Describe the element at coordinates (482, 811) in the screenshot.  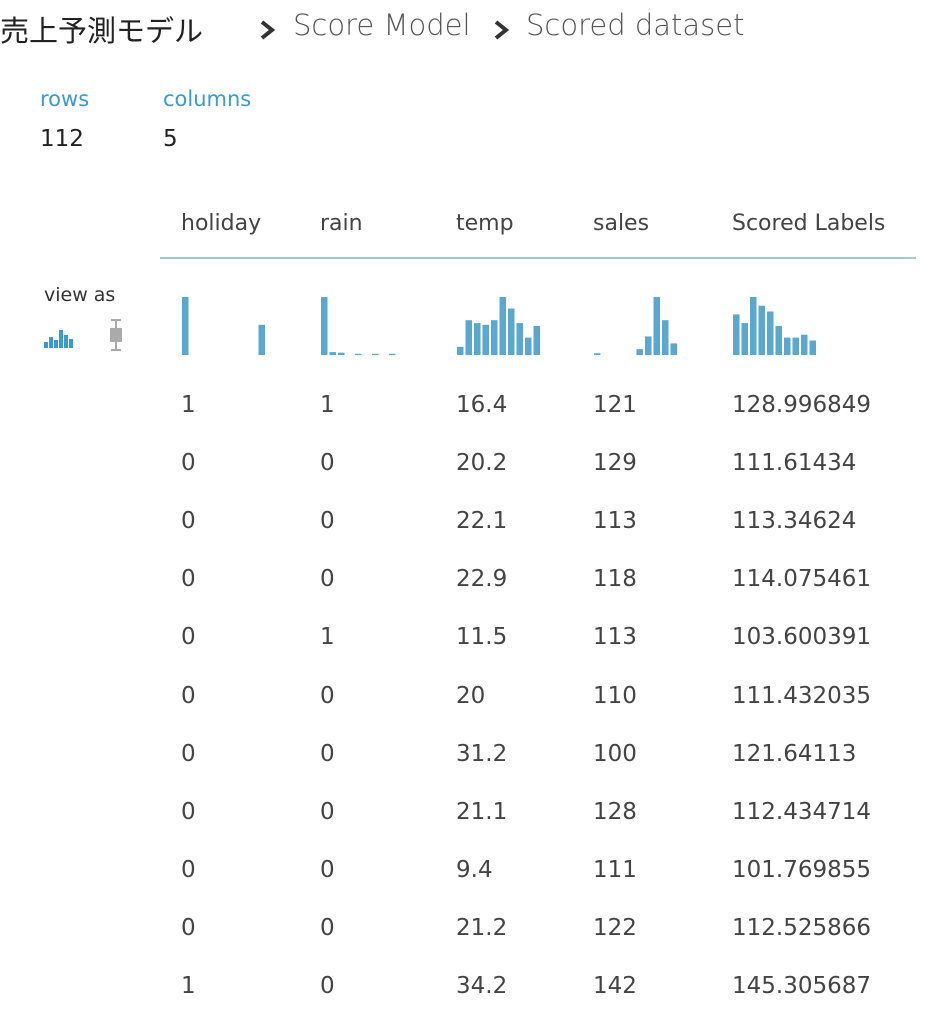
I see `table-cell: 21.1` at that location.